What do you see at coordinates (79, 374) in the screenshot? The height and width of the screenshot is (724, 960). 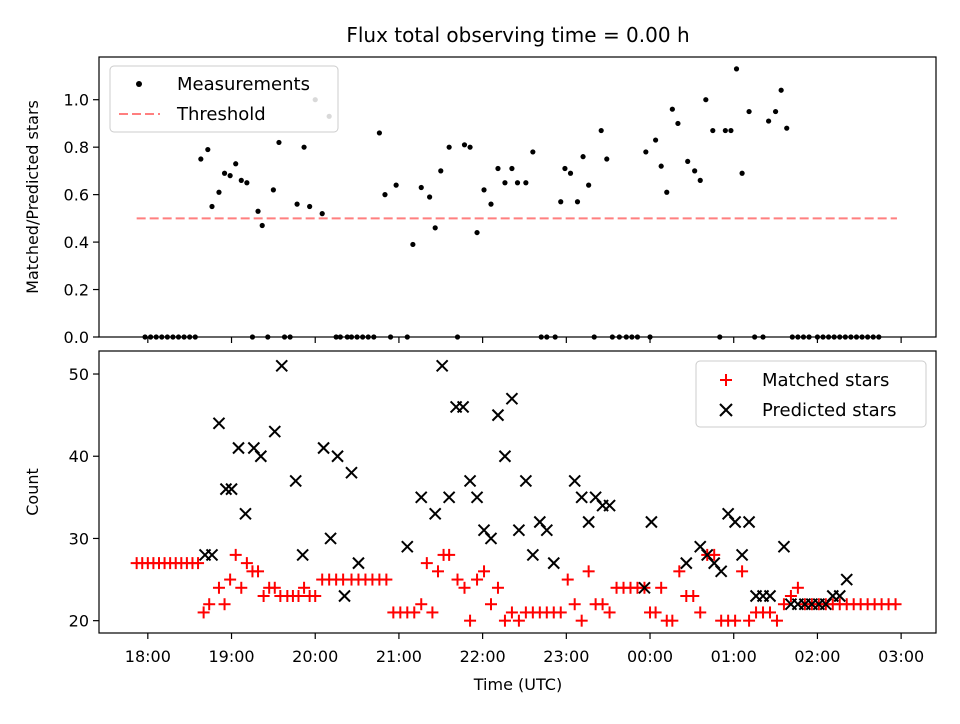 I see `bottom-y-tick-label: 50` at bounding box center [79, 374].